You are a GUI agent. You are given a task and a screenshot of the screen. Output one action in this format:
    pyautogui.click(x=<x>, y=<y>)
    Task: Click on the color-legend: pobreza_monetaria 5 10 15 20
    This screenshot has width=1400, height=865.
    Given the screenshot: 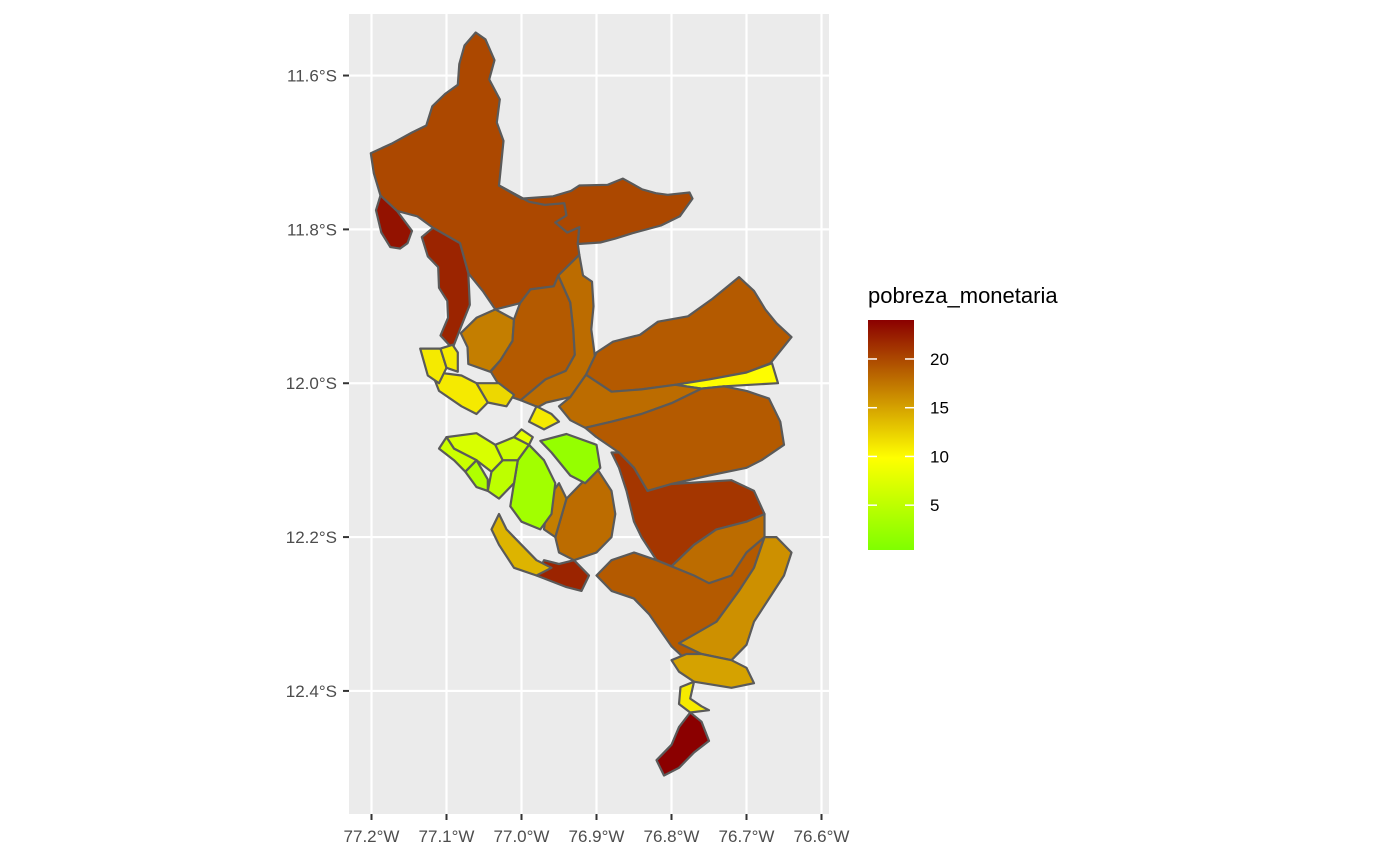 What is the action you would take?
    pyautogui.click(x=963, y=416)
    